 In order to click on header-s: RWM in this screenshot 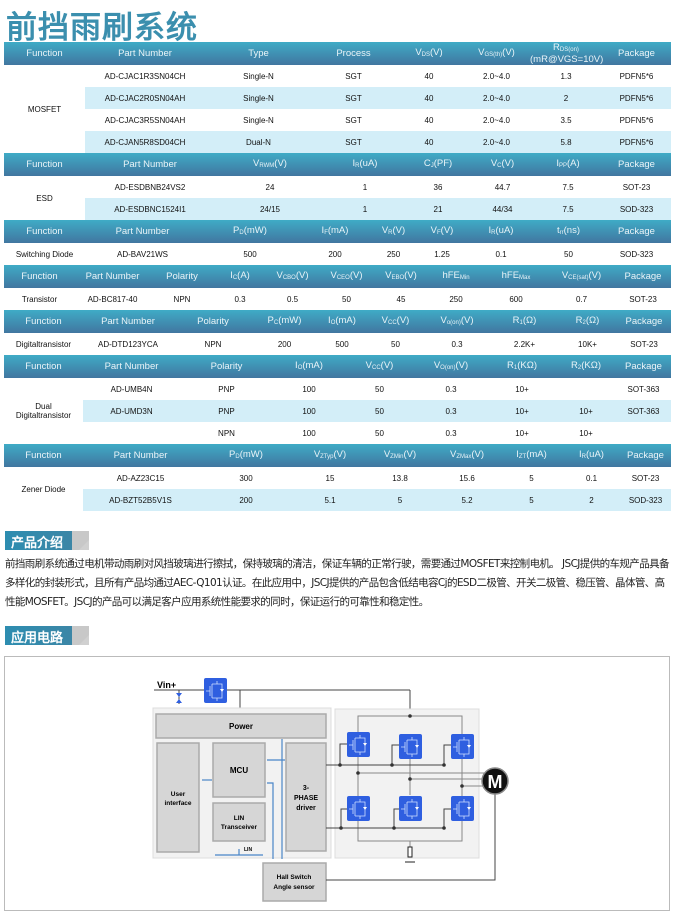, I will do `click(267, 165)`.